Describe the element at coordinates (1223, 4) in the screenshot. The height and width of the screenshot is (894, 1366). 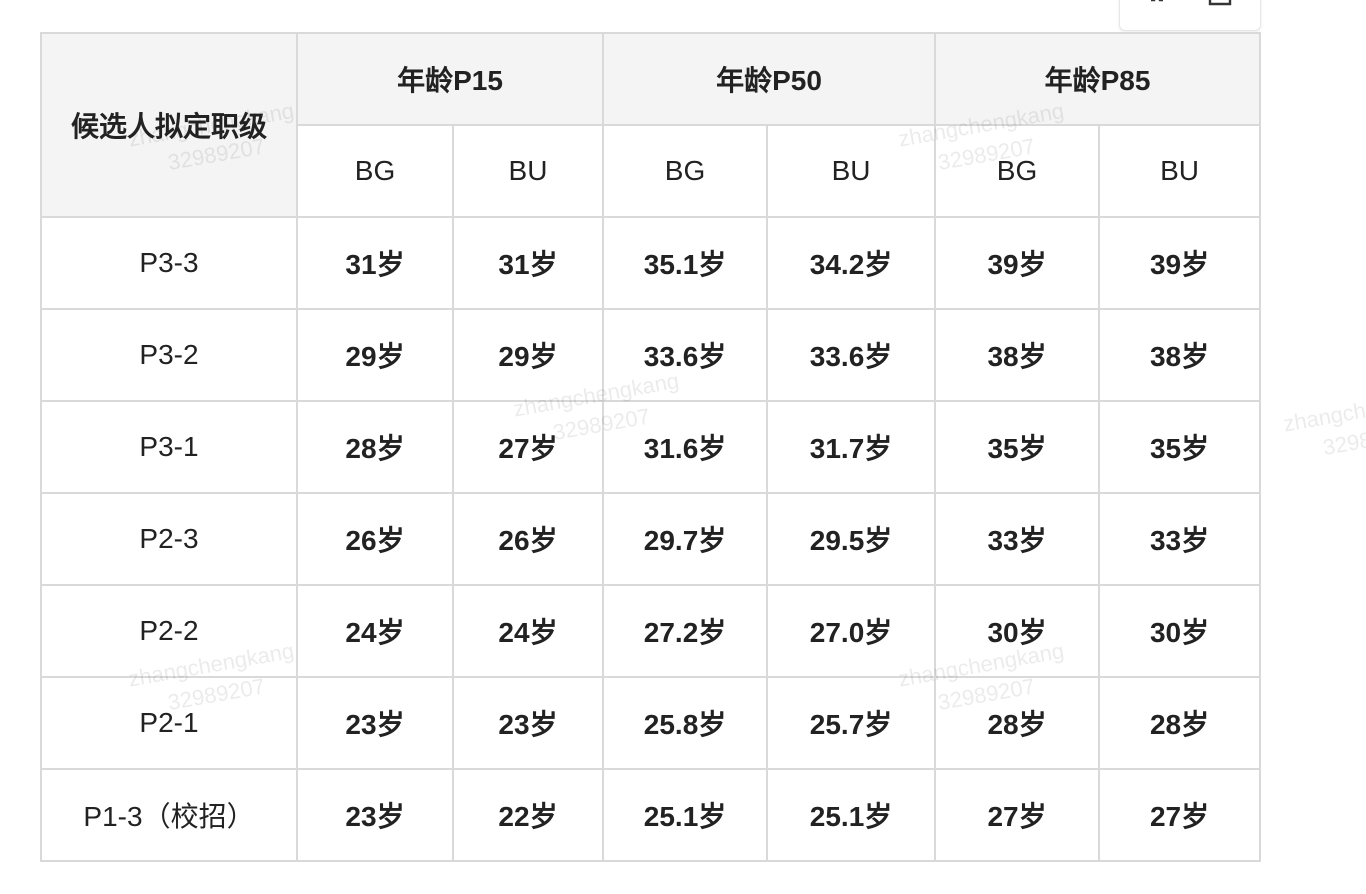
I see `copy-icon` at that location.